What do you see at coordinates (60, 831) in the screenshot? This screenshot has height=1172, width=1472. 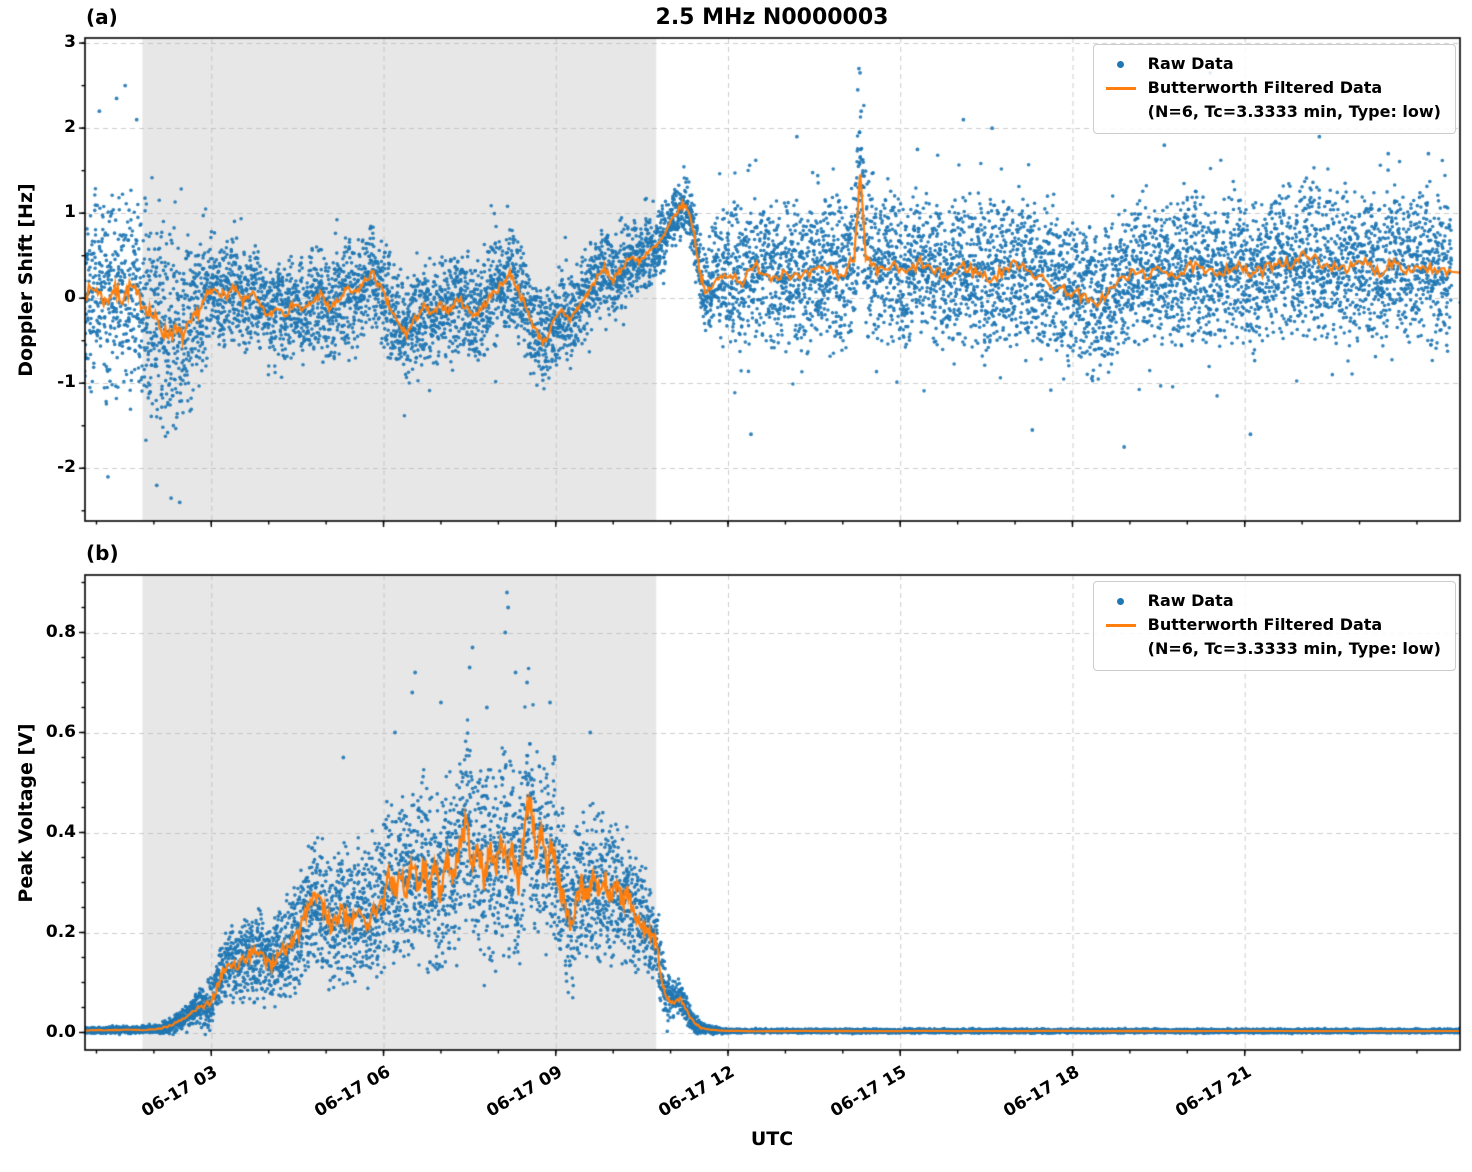 I see `y-tick-label: 0.4` at bounding box center [60, 831].